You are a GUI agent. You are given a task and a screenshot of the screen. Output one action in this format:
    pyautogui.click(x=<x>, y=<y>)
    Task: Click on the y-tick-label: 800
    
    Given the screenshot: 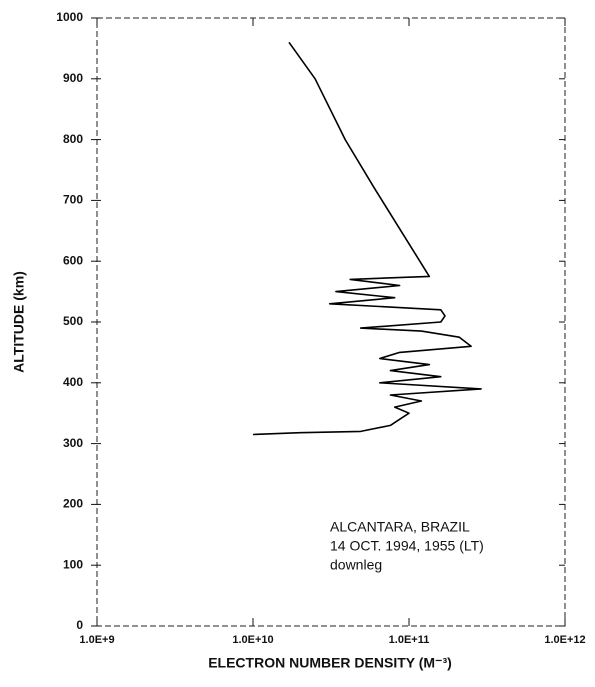 What is the action you would take?
    pyautogui.click(x=73, y=139)
    